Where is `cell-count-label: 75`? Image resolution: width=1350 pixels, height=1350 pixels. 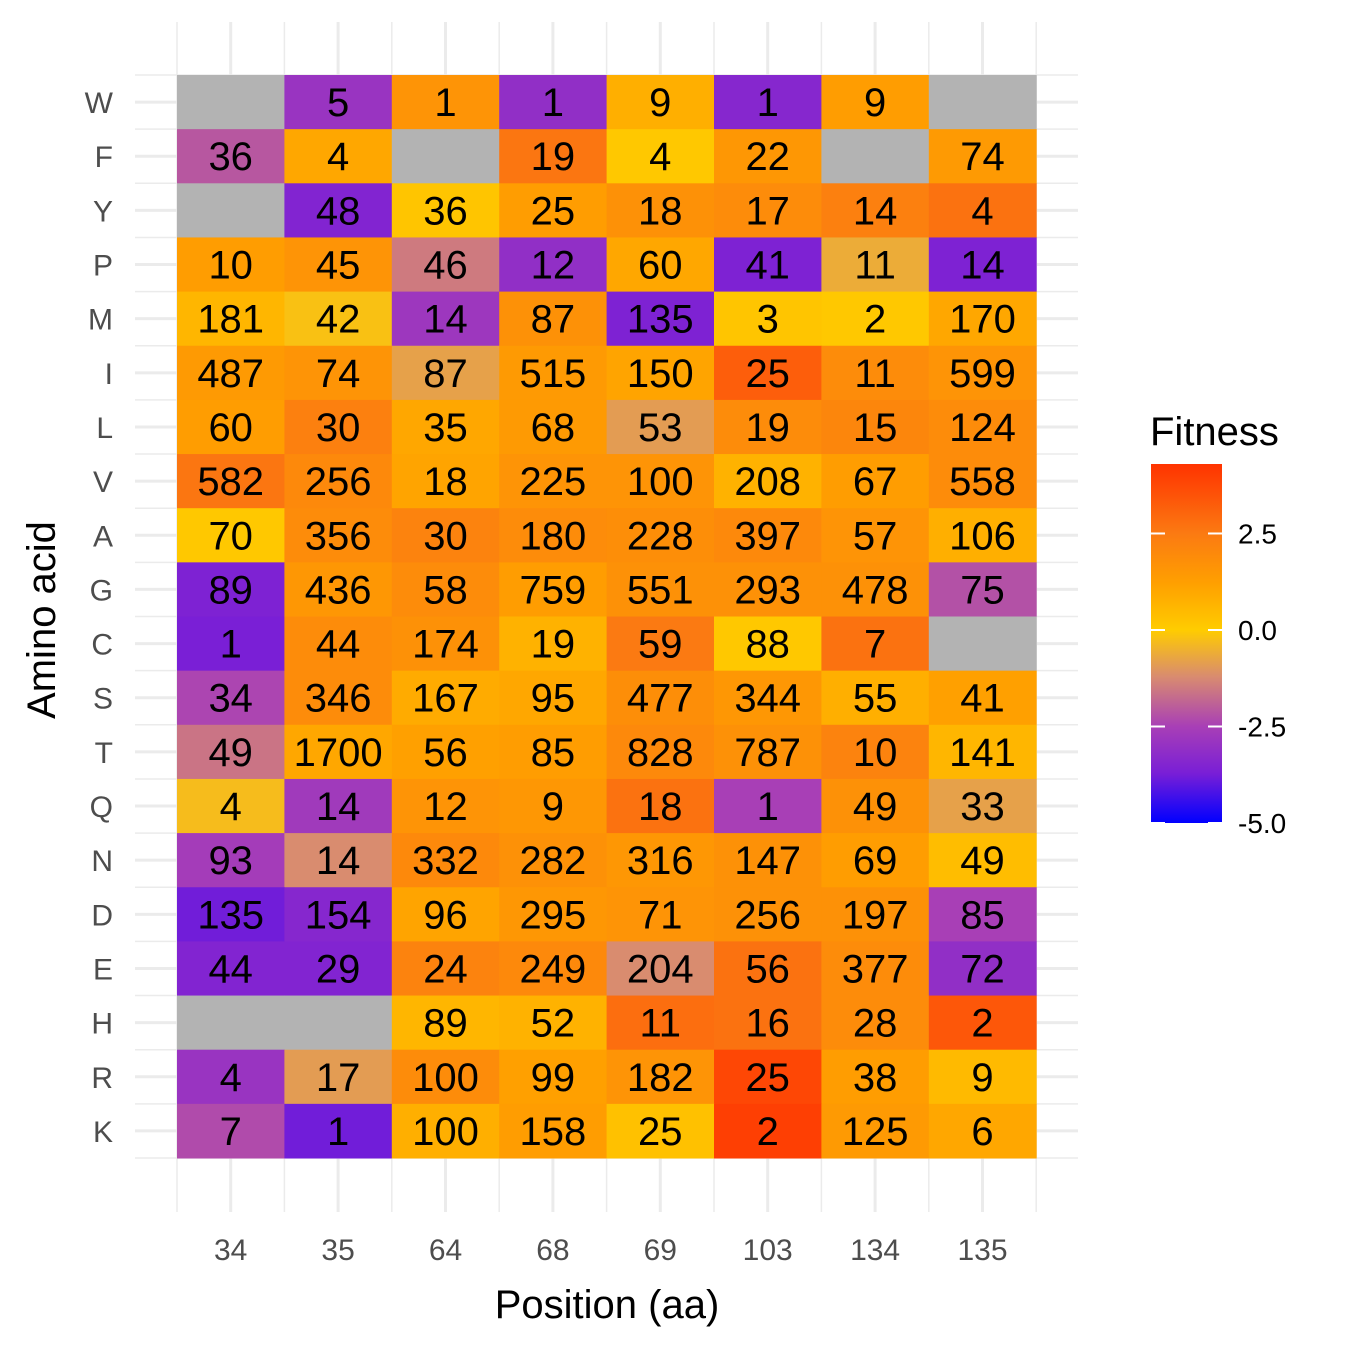 cell-count-label: 75 is located at coordinates (982, 590).